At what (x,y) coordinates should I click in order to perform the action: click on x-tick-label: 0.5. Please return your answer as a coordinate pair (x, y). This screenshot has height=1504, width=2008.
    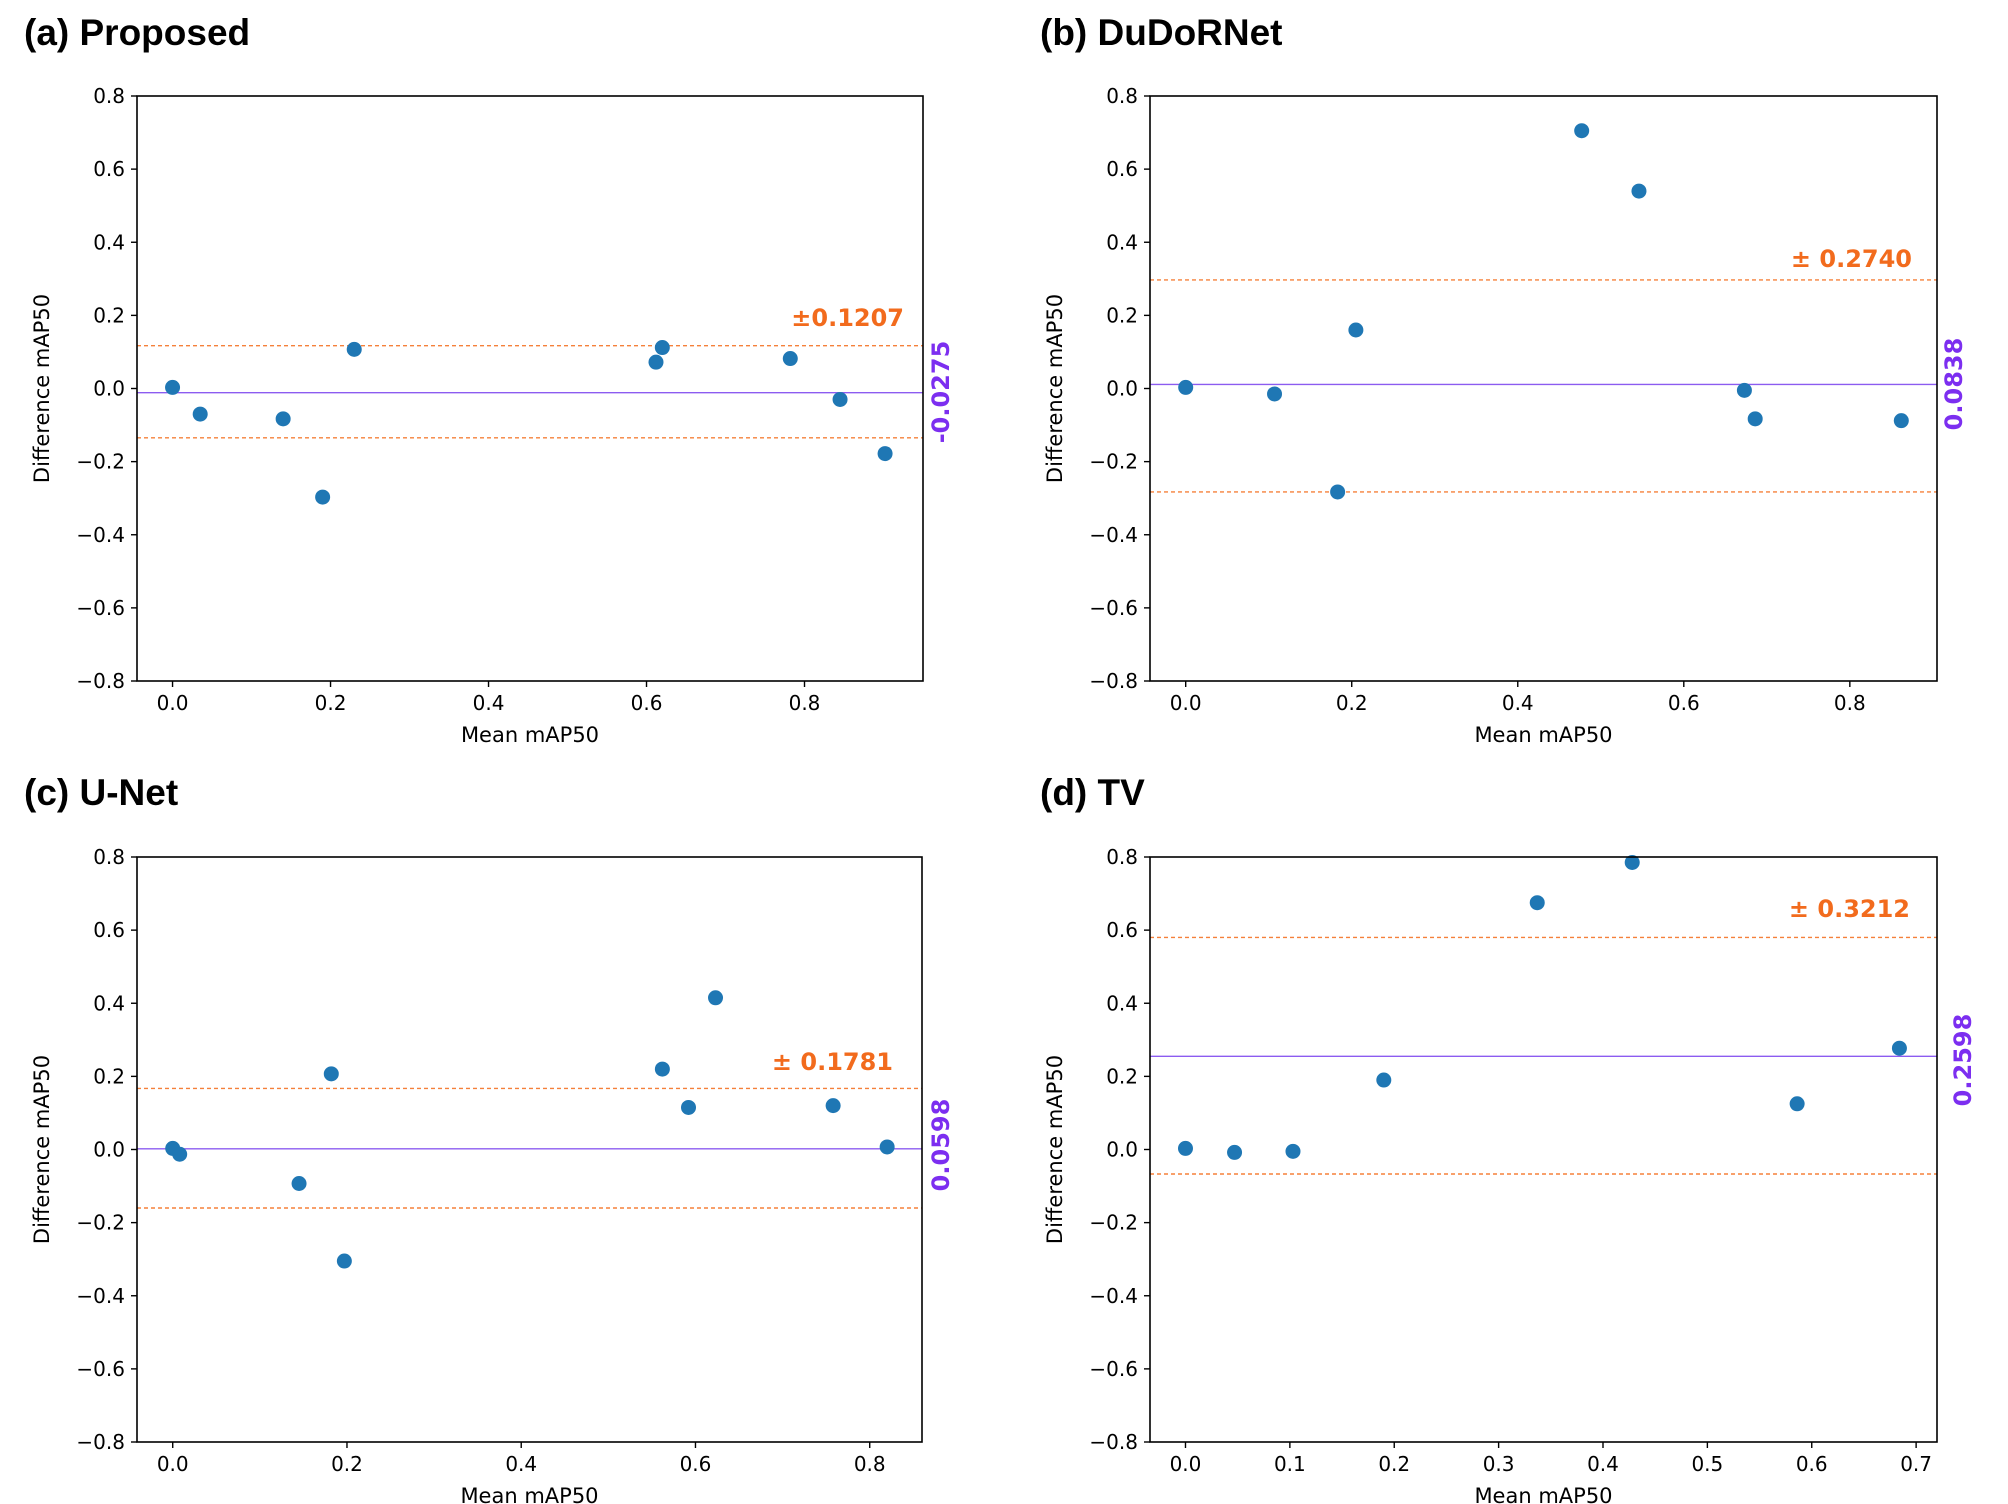
    Looking at the image, I should click on (1707, 1464).